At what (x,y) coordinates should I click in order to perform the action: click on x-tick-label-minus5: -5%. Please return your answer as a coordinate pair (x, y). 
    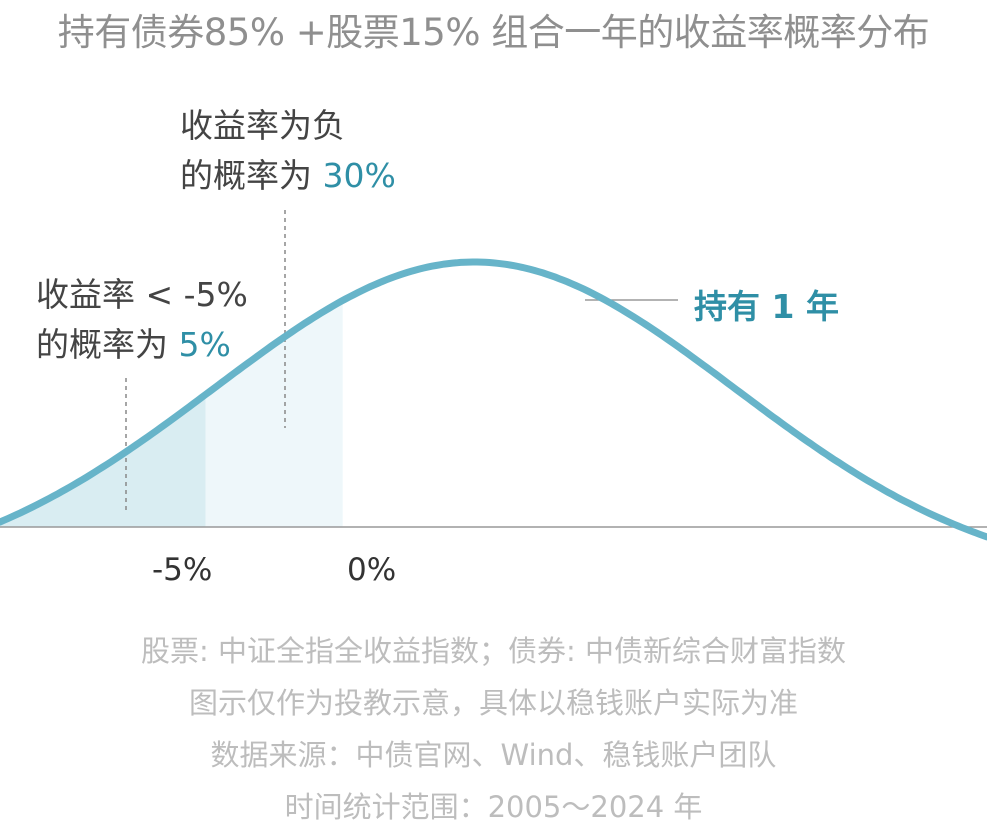
    Looking at the image, I should click on (182, 570).